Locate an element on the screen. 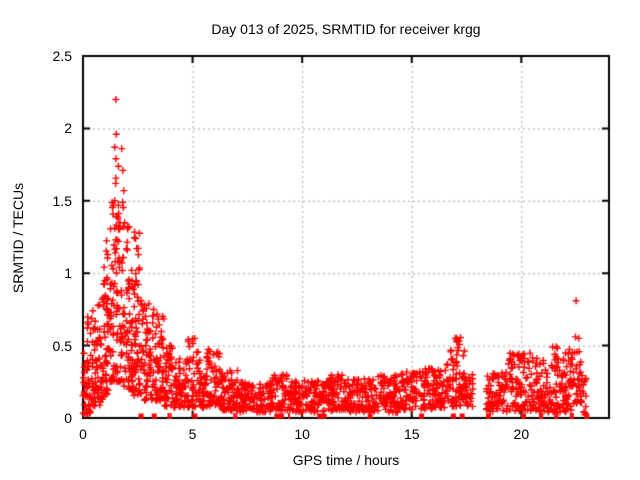  y-tick-label: 2.5 is located at coordinates (62, 56).